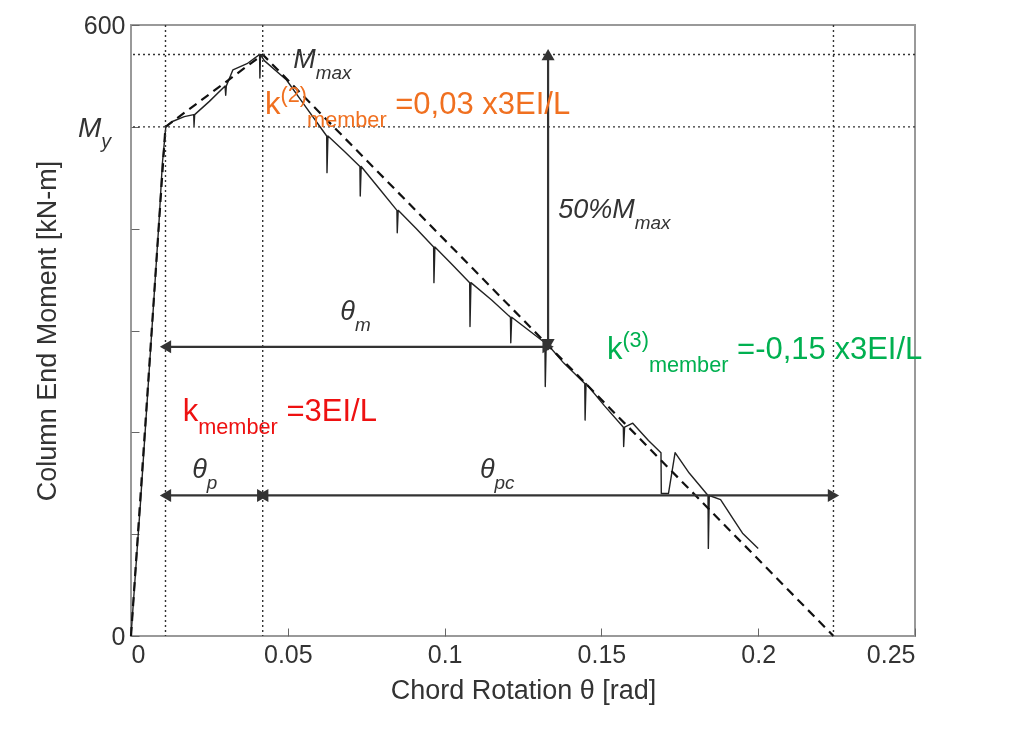  What do you see at coordinates (46, 331) in the screenshot?
I see `y-axis-title: Column End Moment [kN-m]` at bounding box center [46, 331].